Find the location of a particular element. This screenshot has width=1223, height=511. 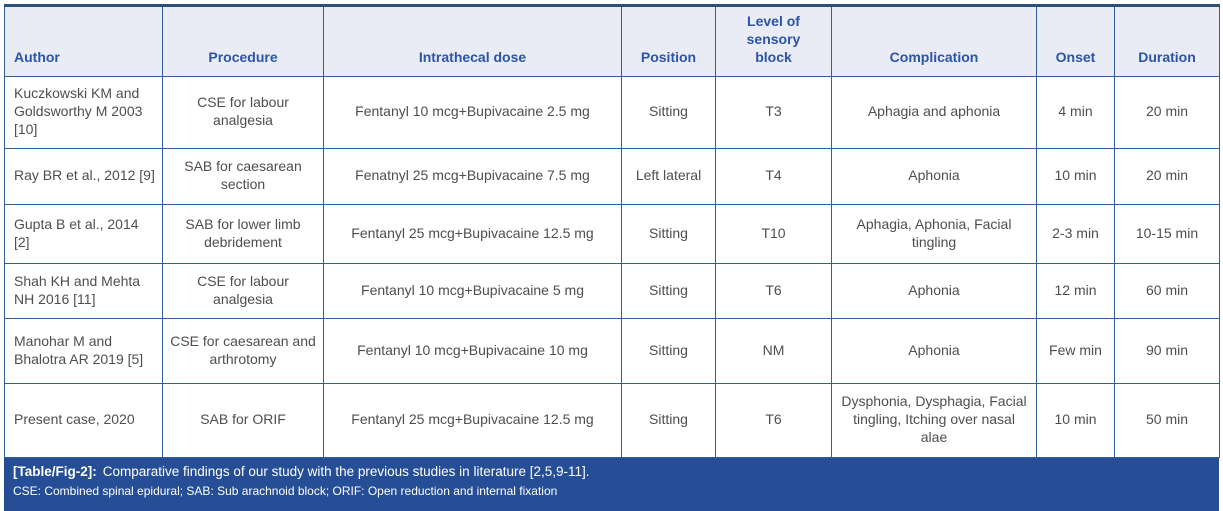

column-header-position: Position is located at coordinates (668, 41).